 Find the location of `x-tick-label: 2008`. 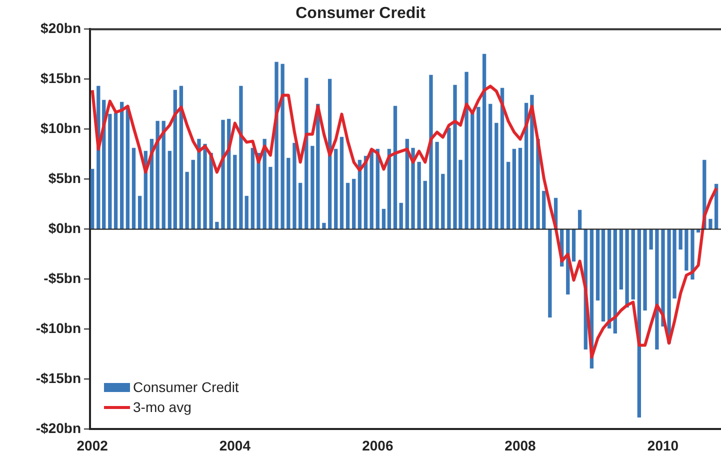

x-tick-label: 2008 is located at coordinates (520, 445).